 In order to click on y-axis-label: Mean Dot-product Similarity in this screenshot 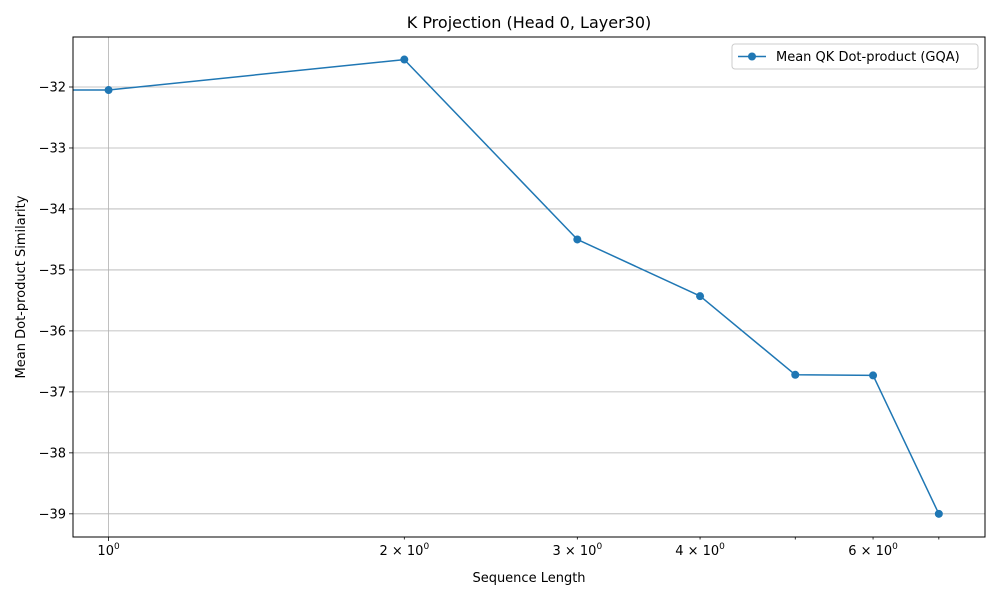, I will do `click(21, 286)`.